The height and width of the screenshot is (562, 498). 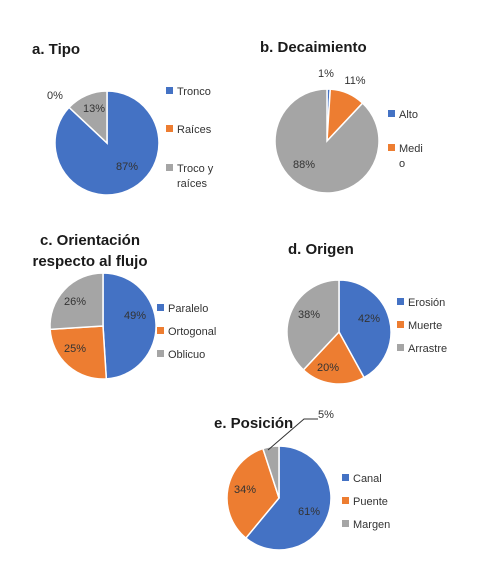 I want to click on data-label: 34%, so click(x=245, y=490).